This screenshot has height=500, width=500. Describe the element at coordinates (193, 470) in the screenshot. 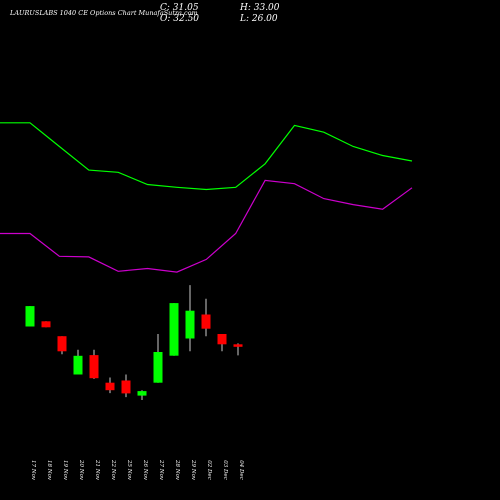

I see `x-tick-label: 29 Nov` at that location.